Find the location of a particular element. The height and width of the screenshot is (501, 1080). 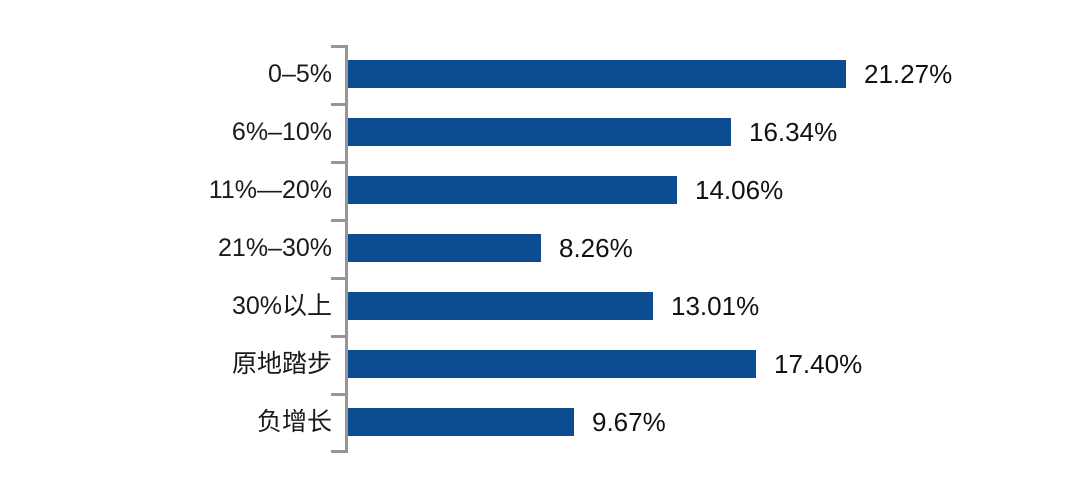

bar-value-label: 21.27% is located at coordinates (908, 74).